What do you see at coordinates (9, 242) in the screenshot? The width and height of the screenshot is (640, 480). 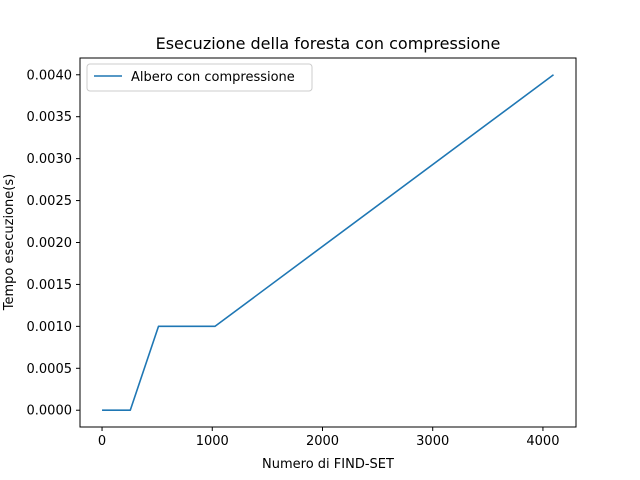 I see `y-axis-label: Tempo esecuzione(s)` at bounding box center [9, 242].